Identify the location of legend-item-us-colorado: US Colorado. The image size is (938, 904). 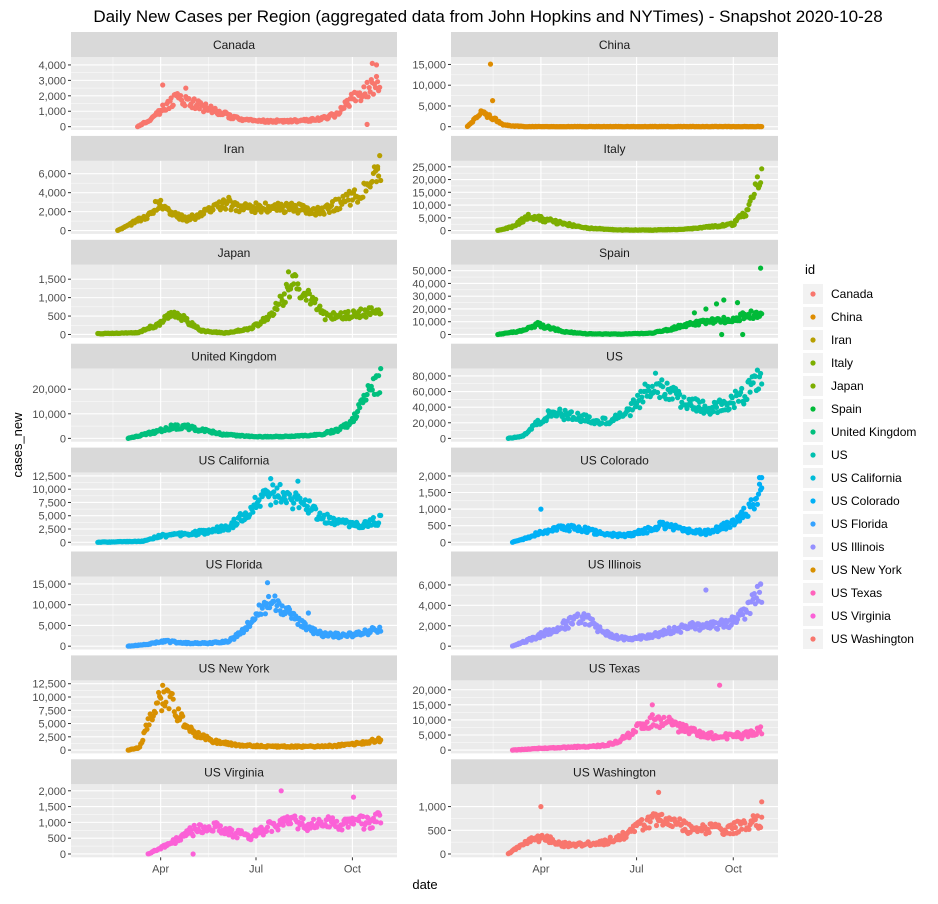
(851, 501).